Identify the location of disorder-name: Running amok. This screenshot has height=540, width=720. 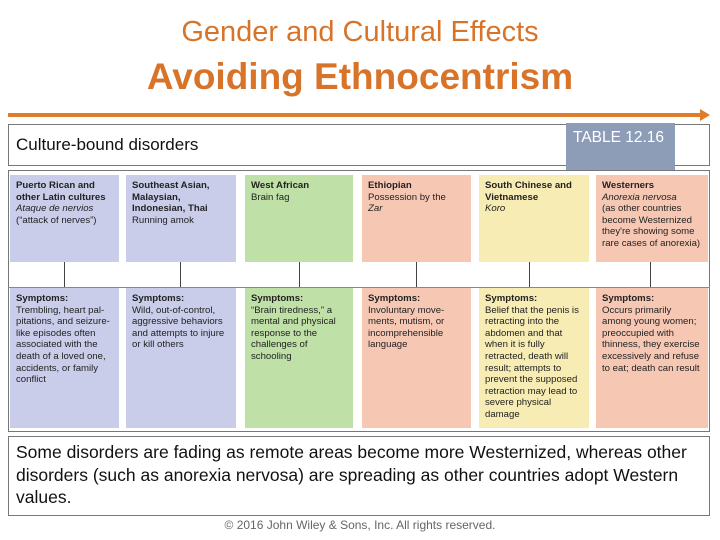
(163, 220).